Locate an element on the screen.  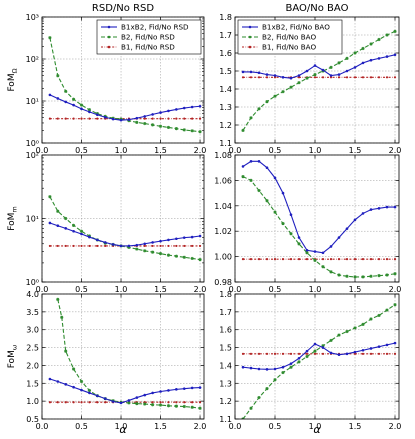
x-tick-label: 1.0 is located at coordinates (315, 426).